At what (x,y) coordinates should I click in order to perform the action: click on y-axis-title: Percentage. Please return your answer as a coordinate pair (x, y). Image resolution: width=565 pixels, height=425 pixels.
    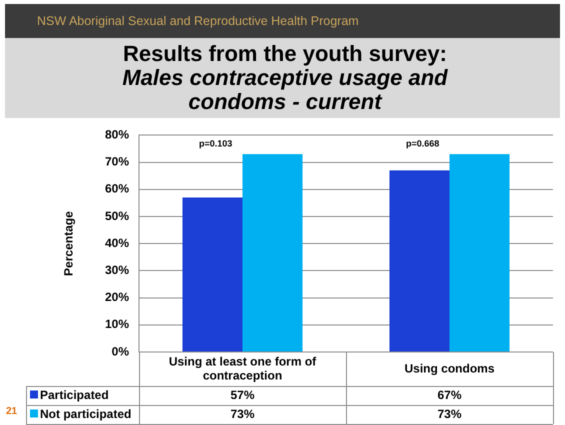
    Looking at the image, I should click on (69, 243).